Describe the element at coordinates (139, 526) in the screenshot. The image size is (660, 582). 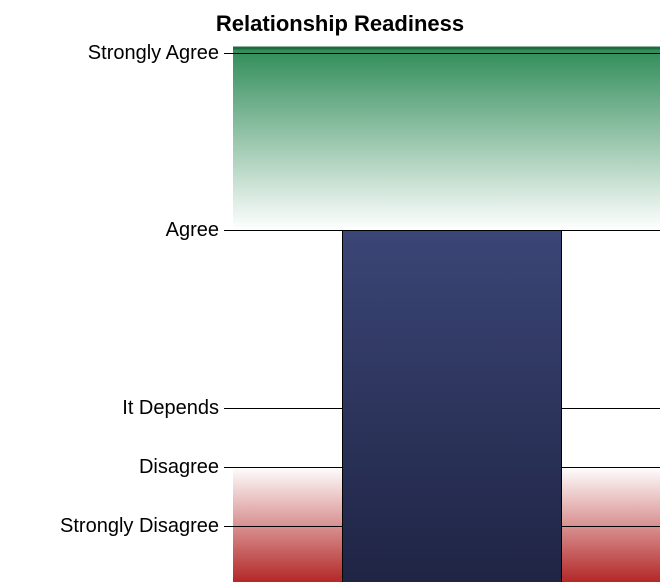
I see `y-tick-label: Strongly Disagree` at that location.